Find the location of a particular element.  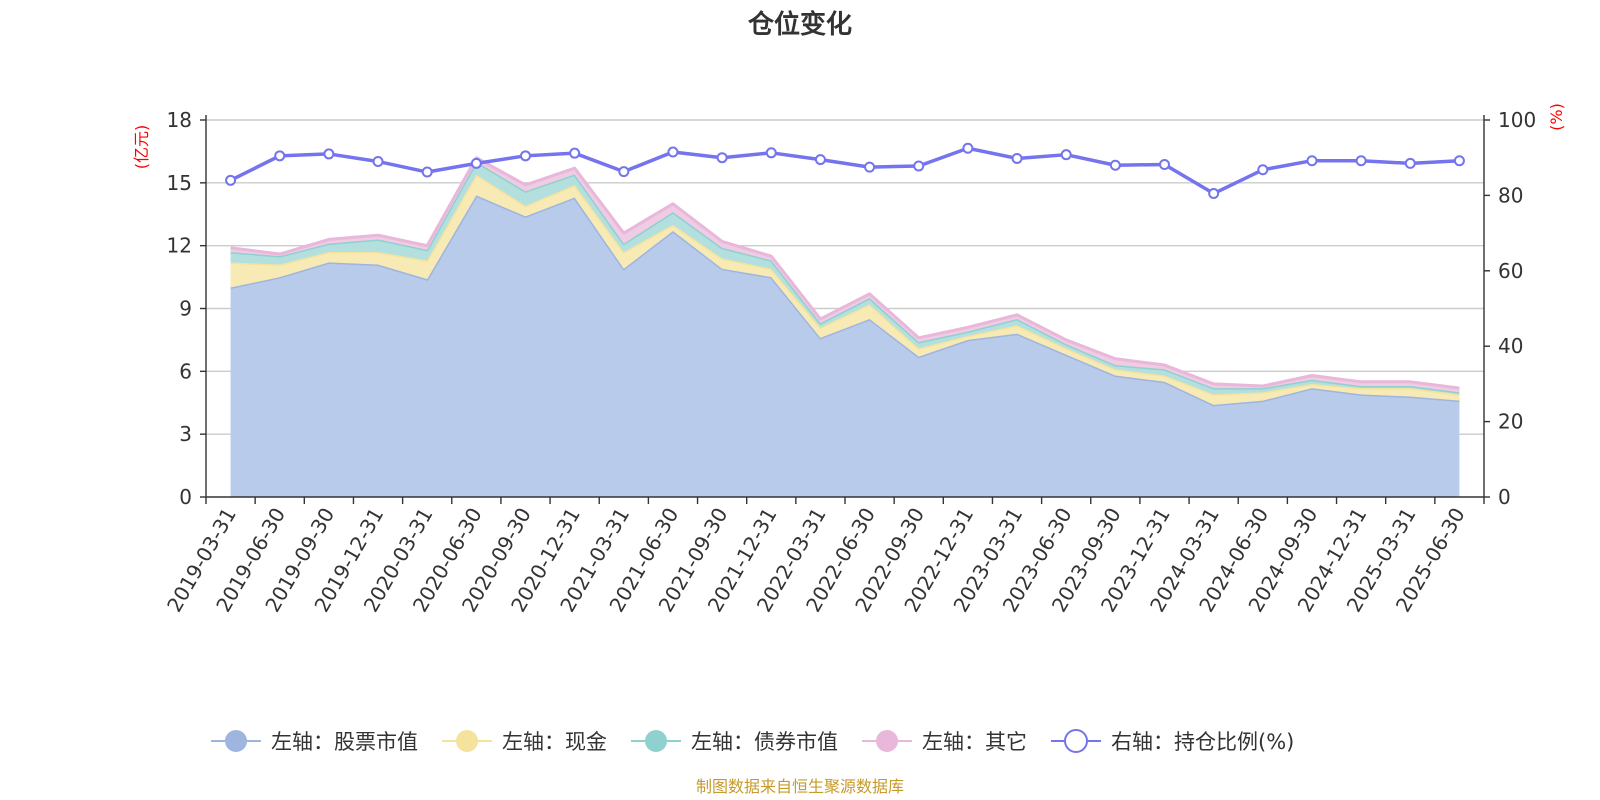

left-axis-tick-label: 15 is located at coordinates (179, 183).